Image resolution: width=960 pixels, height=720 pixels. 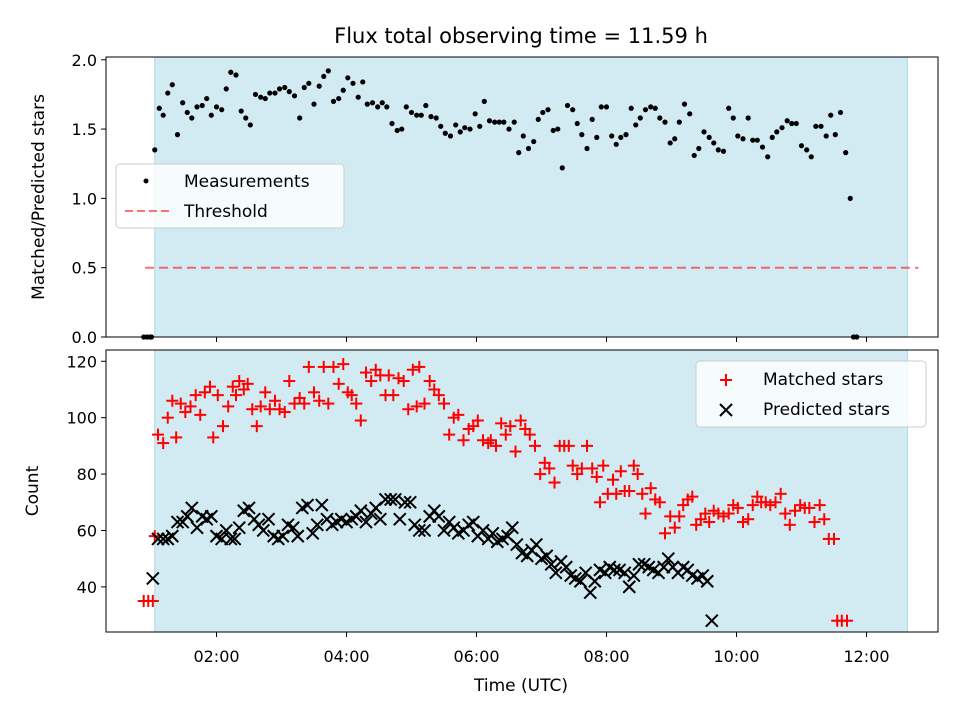 I want to click on bottom-legend: Matched stars Predicted stars, so click(x=811, y=394).